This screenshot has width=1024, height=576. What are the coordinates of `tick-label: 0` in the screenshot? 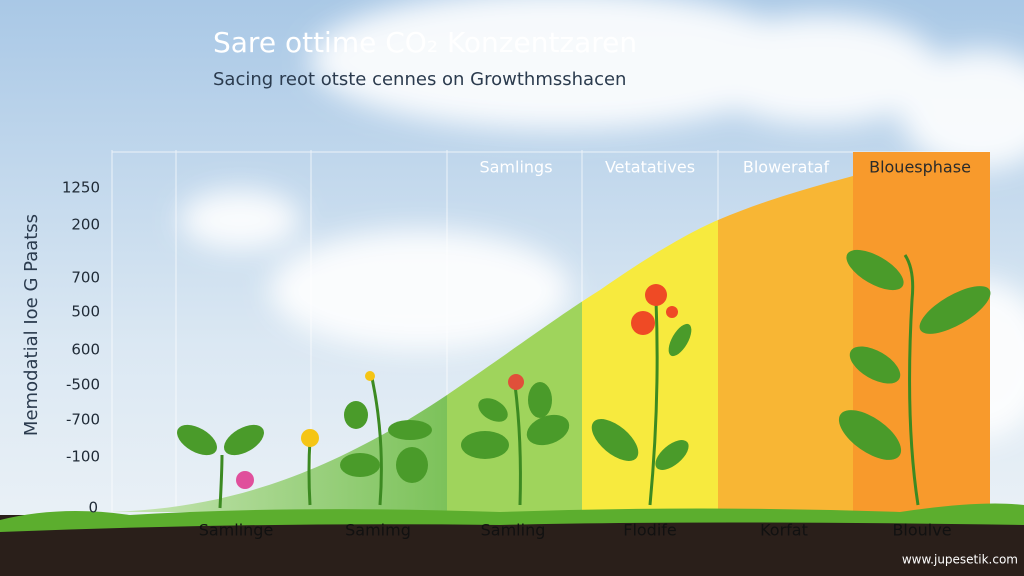 It's located at (93, 508).